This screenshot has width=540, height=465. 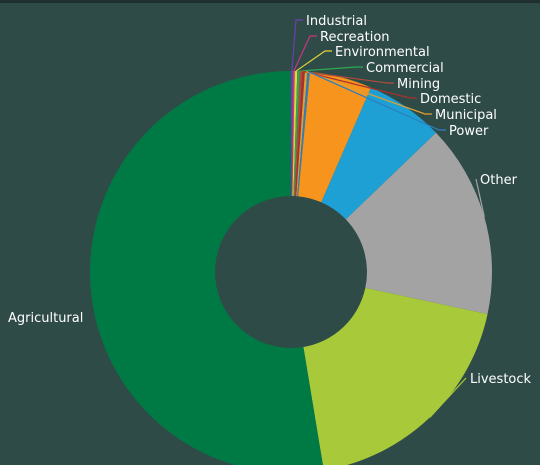 I want to click on slice-blue, so click(x=379, y=153).